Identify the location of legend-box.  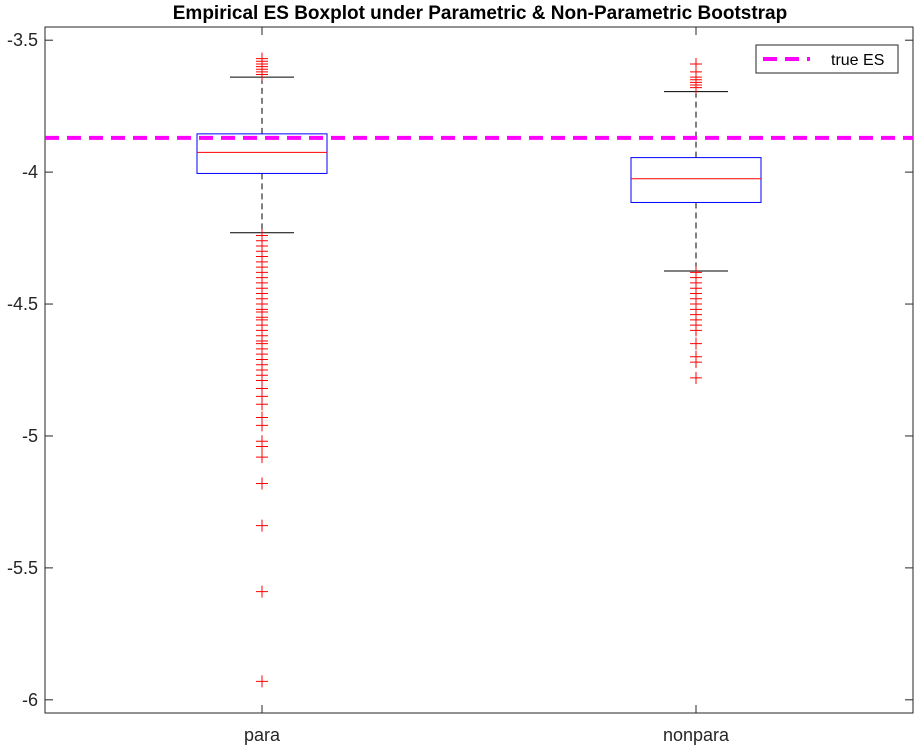
(827, 59).